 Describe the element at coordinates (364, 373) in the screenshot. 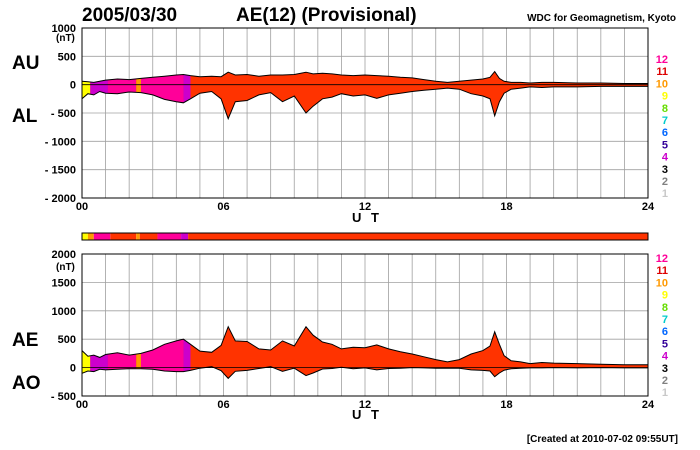

I see `ae-ao-line-ao` at that location.